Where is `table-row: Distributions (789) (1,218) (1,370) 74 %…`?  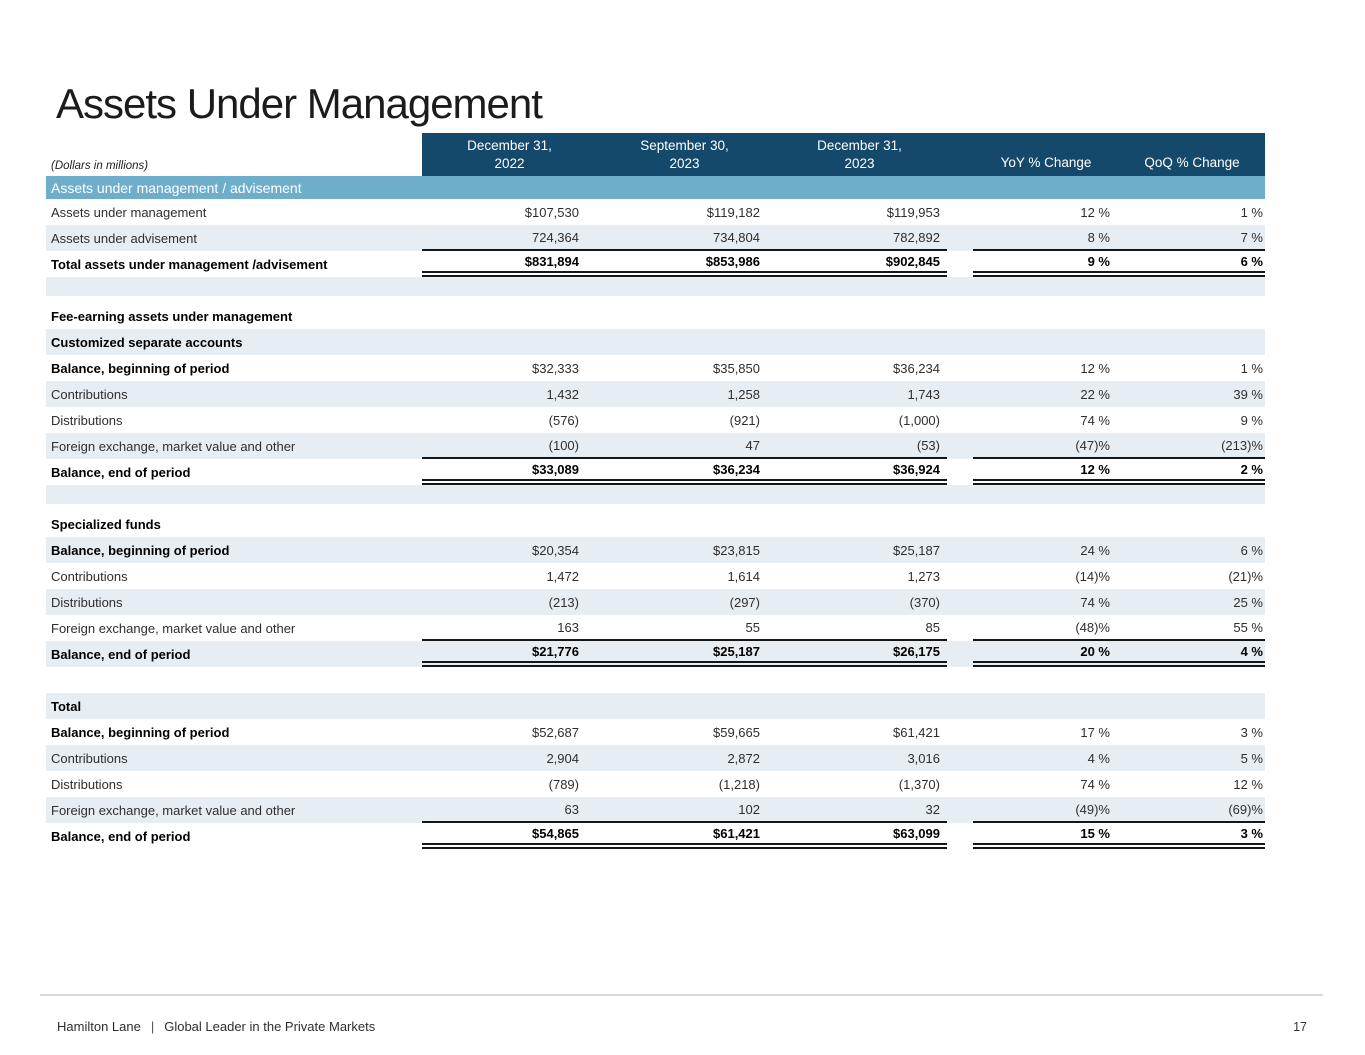
table-row: Distributions (789) (1,218) (1,370) 74 %… is located at coordinates (655, 784).